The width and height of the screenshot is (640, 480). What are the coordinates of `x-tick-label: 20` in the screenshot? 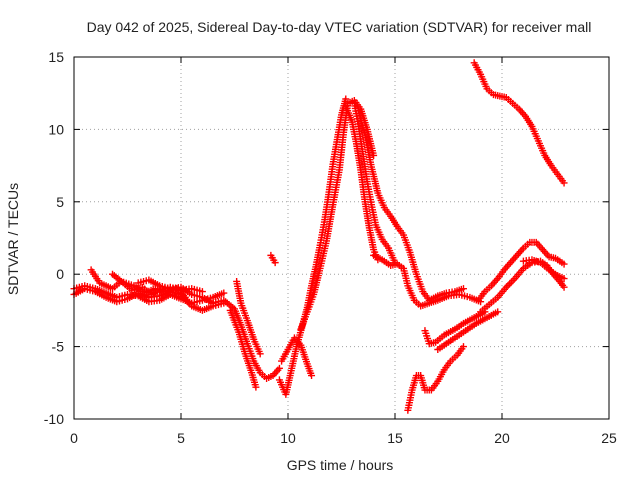 It's located at (502, 438).